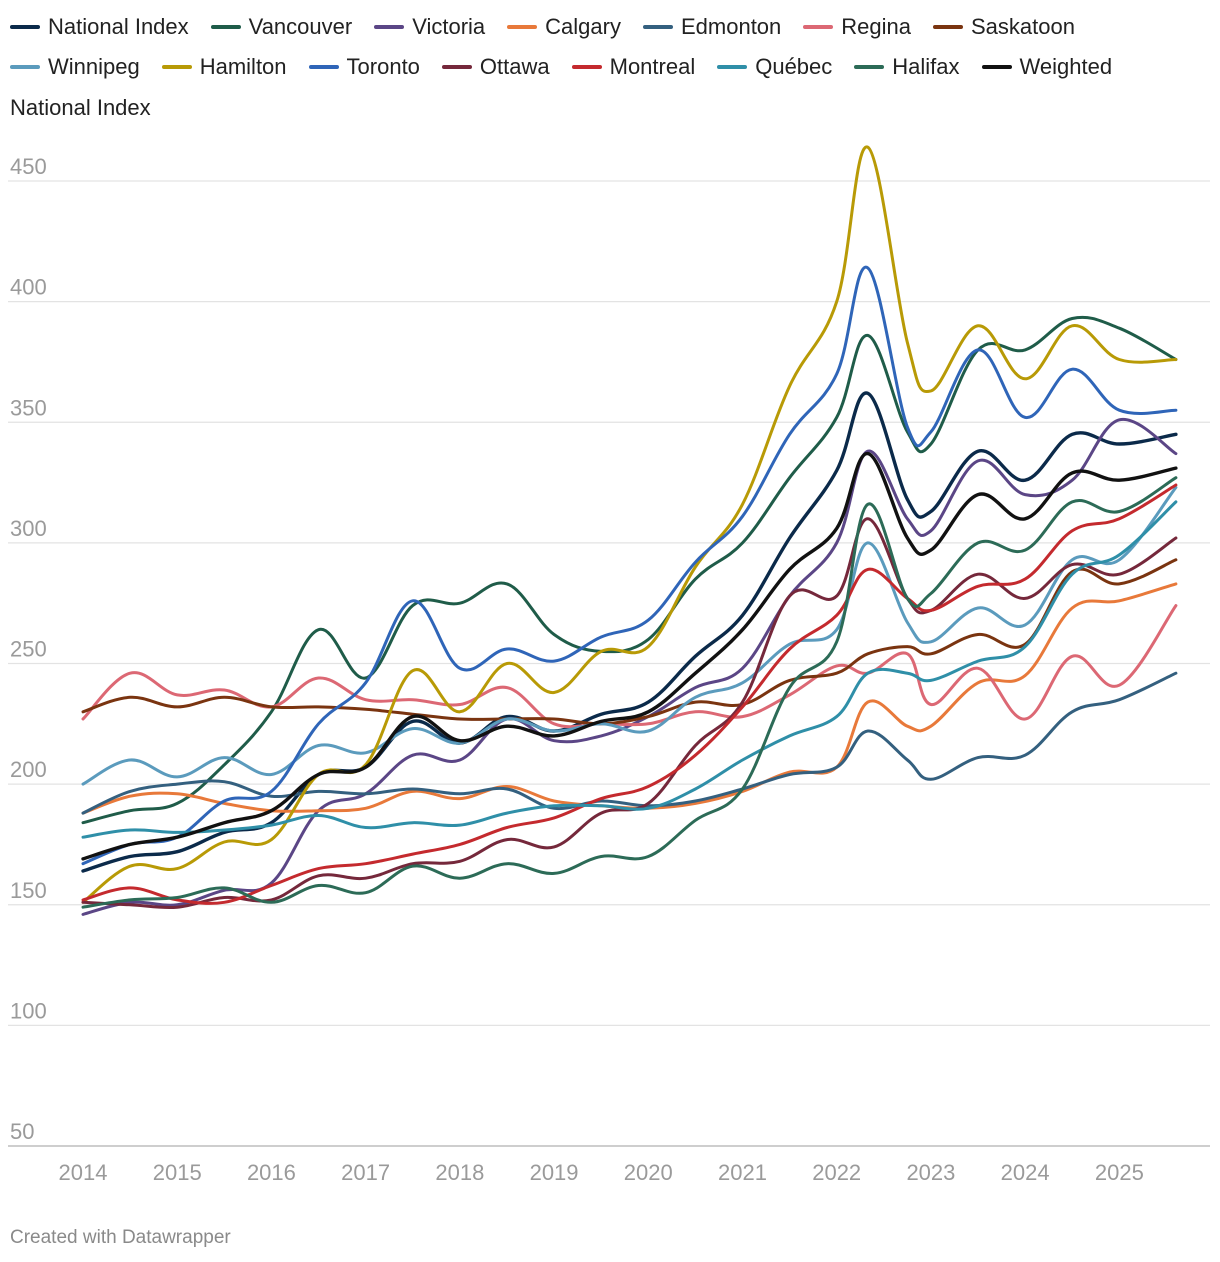  Describe the element at coordinates (28, 890) in the screenshot. I see `y-tick-label: 150` at that location.